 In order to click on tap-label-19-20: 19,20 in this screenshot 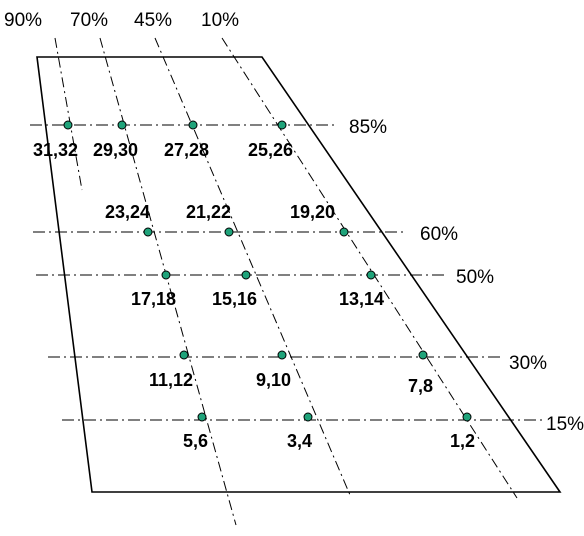, I will do `click(312, 212)`.